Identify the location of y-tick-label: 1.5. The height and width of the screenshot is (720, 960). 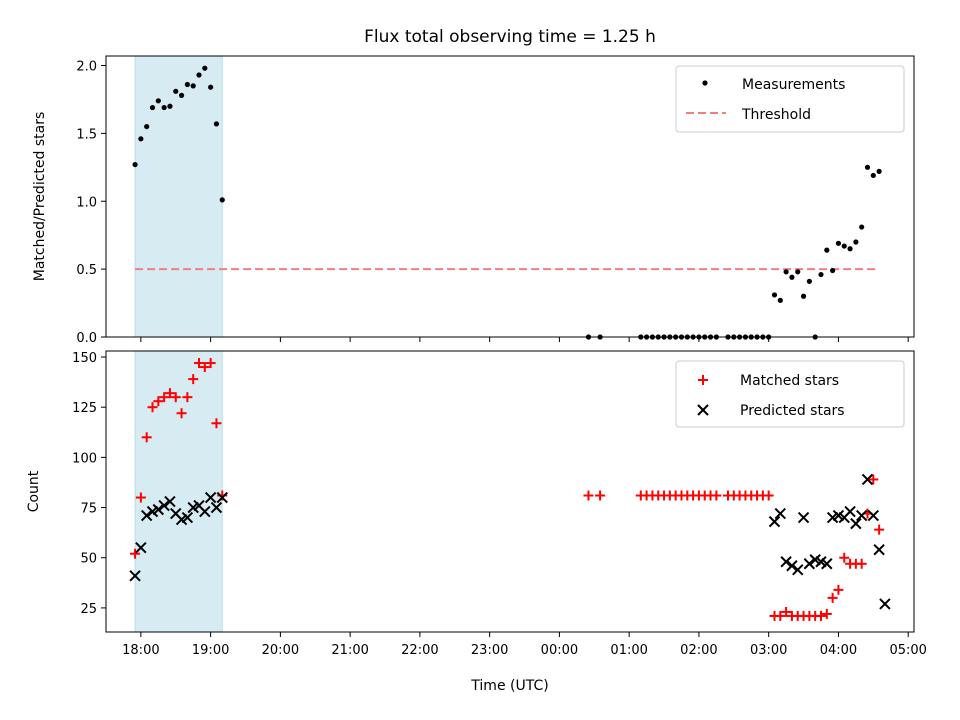
(86, 134).